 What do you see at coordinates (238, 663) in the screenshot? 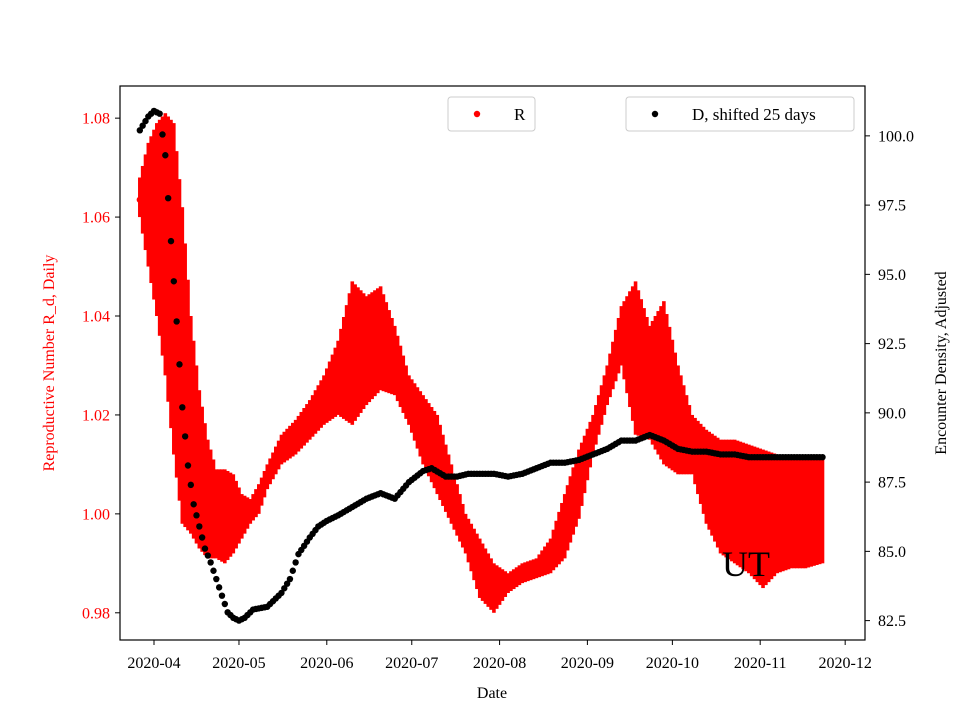
I see `x-tick-label: 2020-05` at bounding box center [238, 663].